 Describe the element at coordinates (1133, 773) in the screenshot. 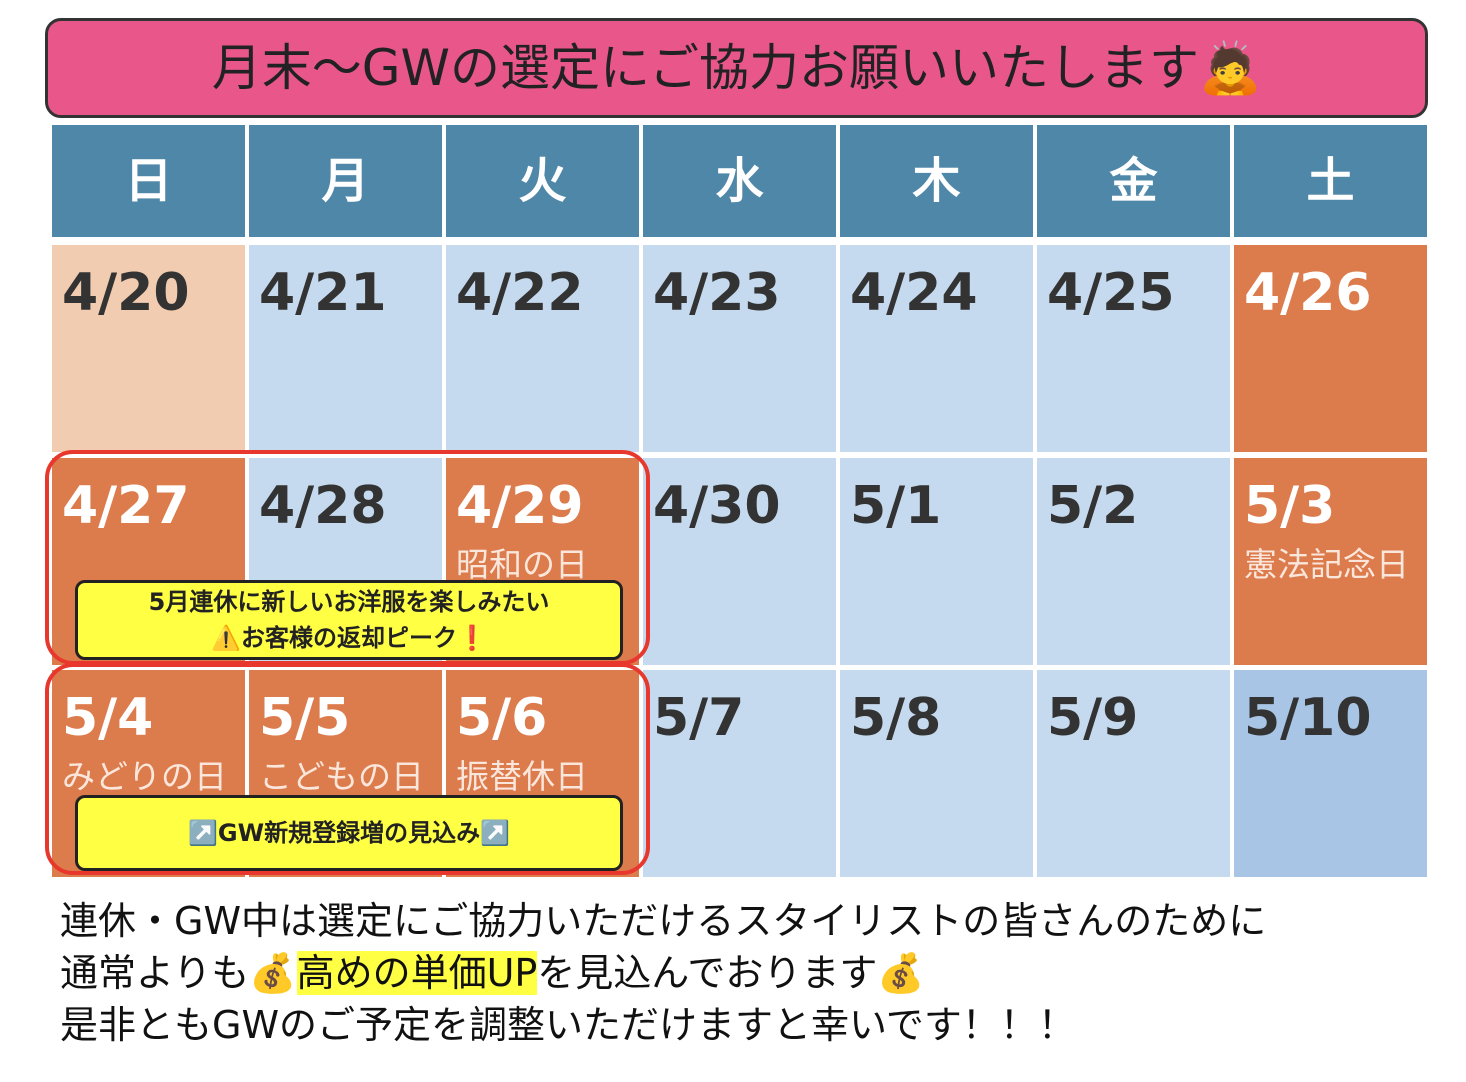

I see `day-cell: 5/9` at that location.